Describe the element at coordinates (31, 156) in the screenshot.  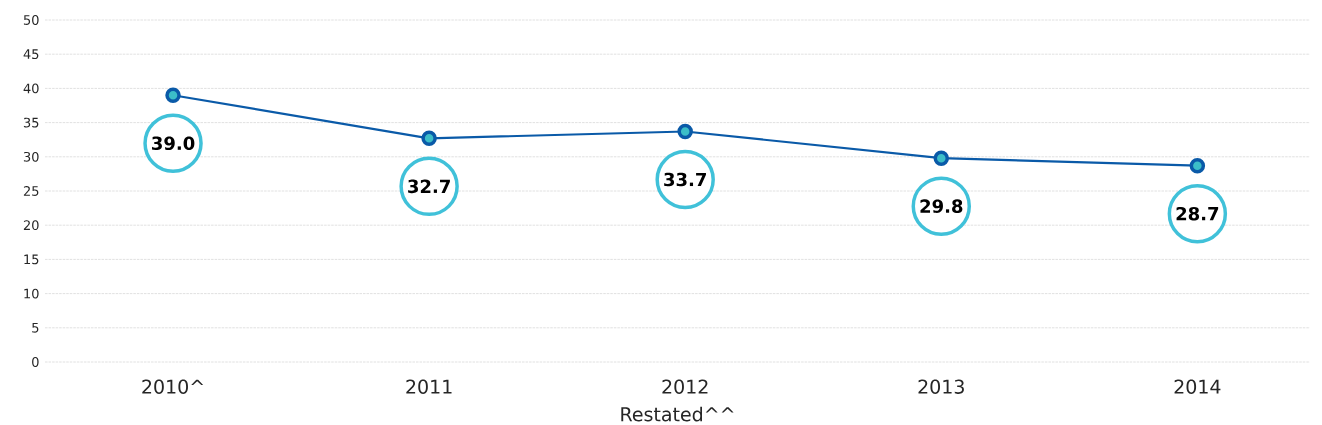
I see `y-tick-label: 30` at that location.